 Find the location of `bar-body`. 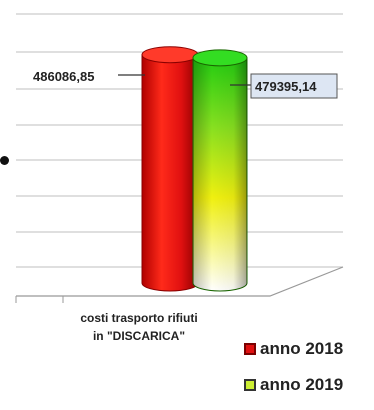

bar-body is located at coordinates (170, 173).